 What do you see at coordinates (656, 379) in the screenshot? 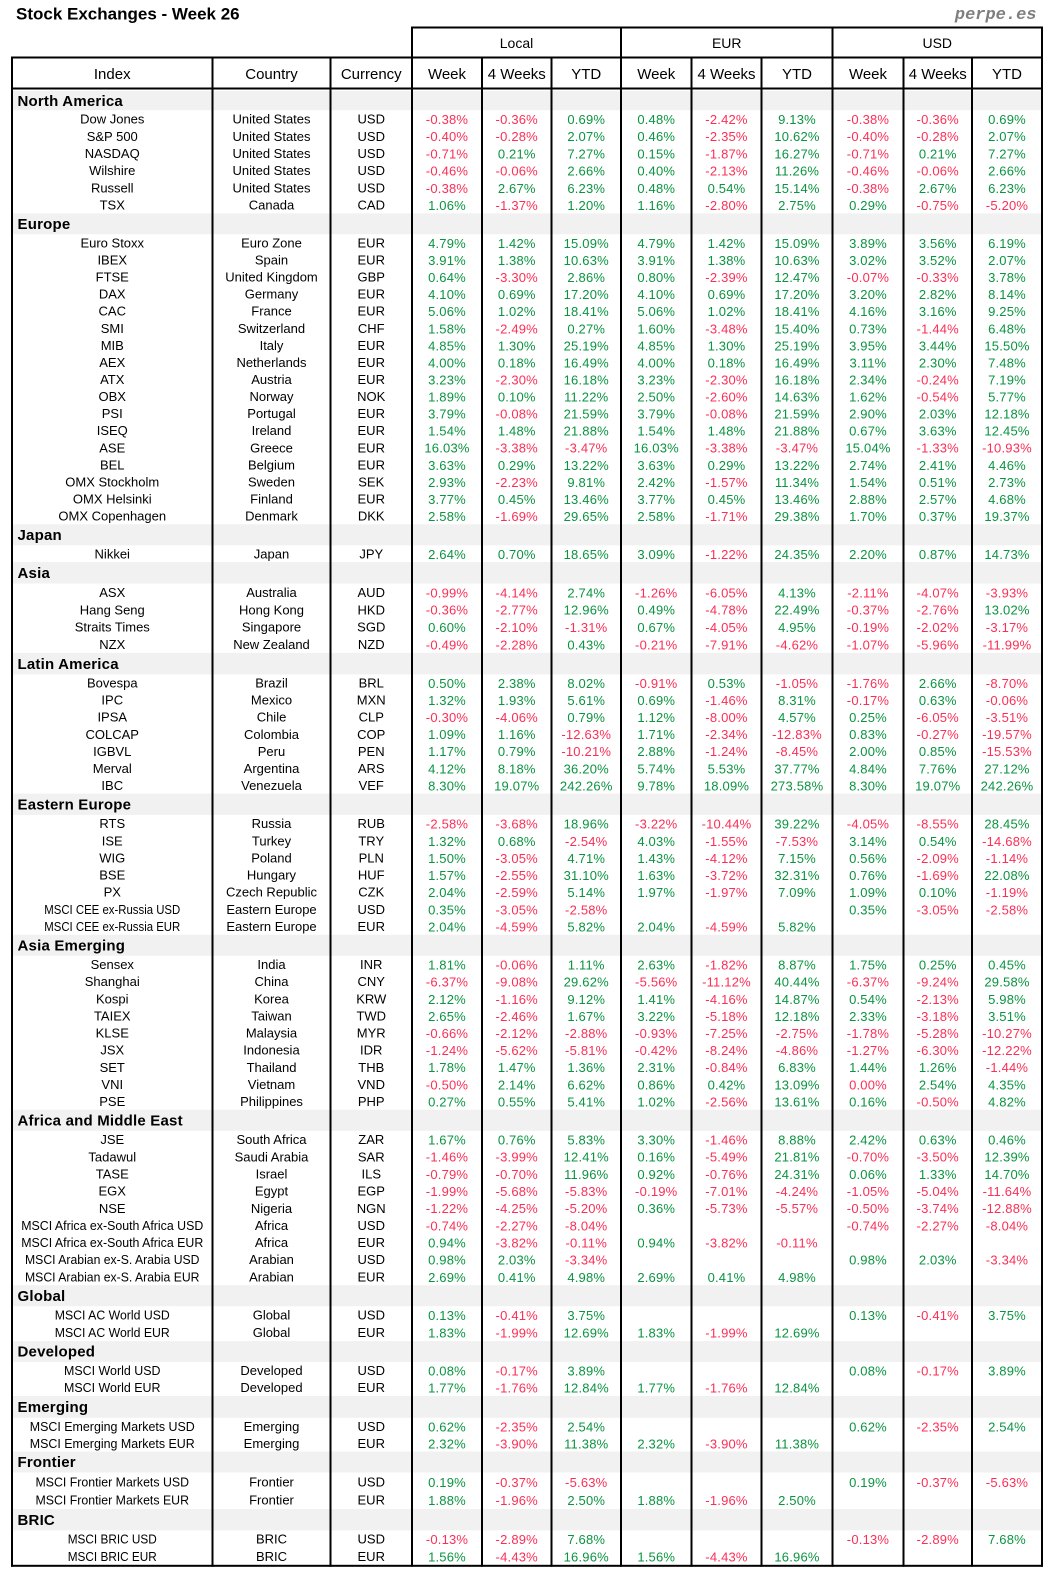
I see `svg-text: 3.23%` at bounding box center [656, 379].